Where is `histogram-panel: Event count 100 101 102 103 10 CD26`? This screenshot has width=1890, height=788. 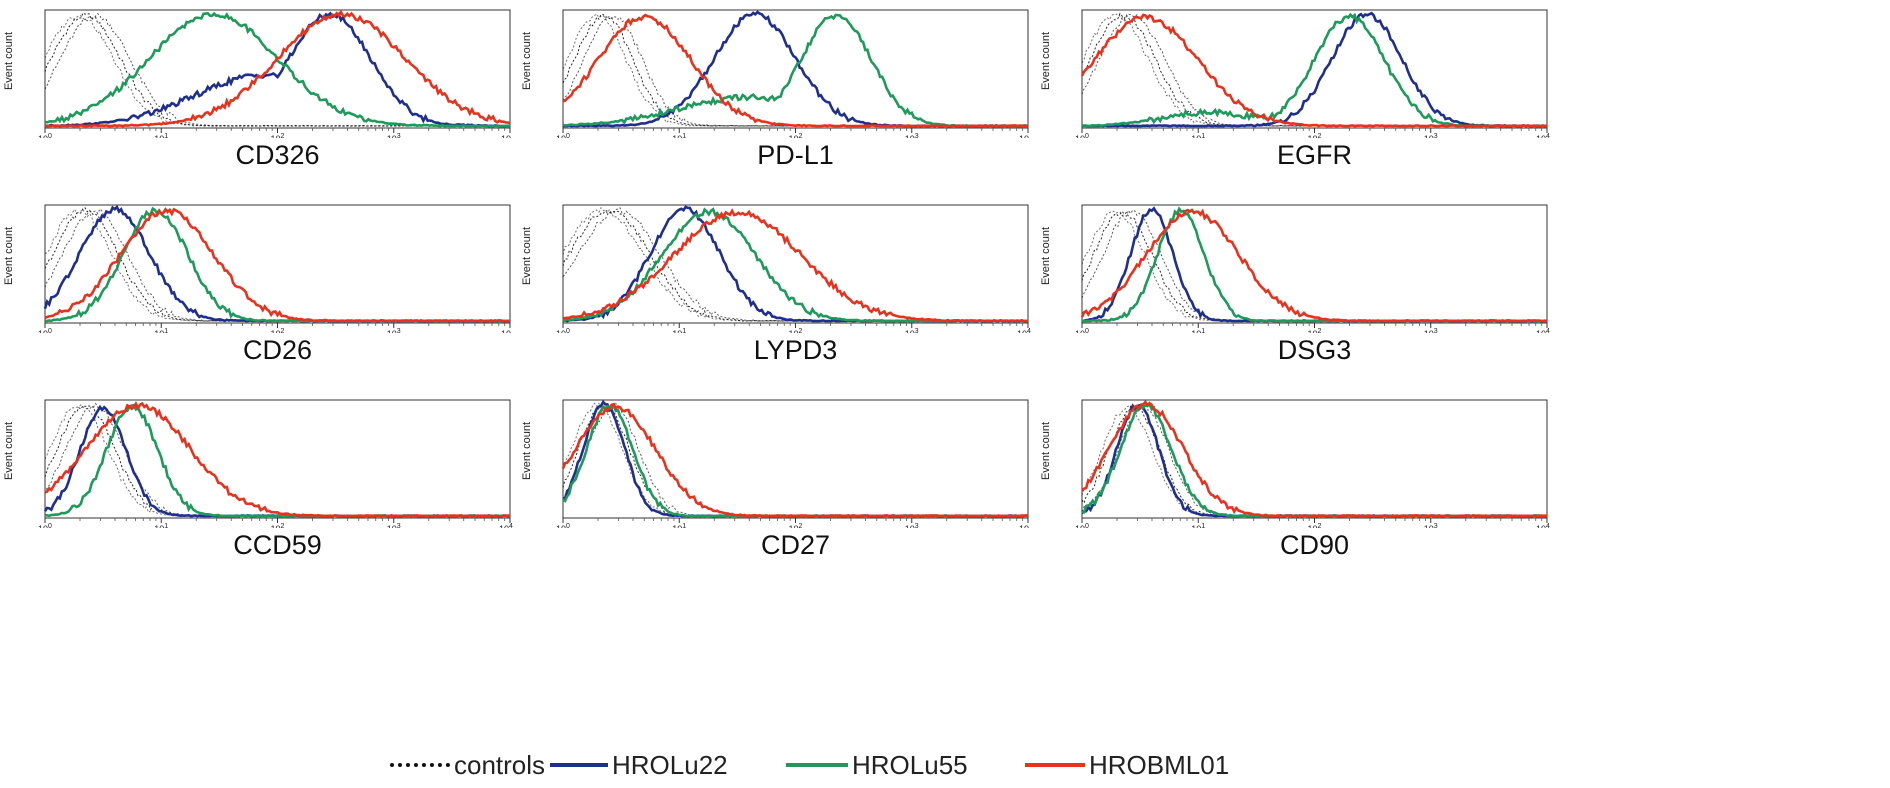 histogram-panel: Event count 100 101 102 103 10 CD26 is located at coordinates (300, 318).